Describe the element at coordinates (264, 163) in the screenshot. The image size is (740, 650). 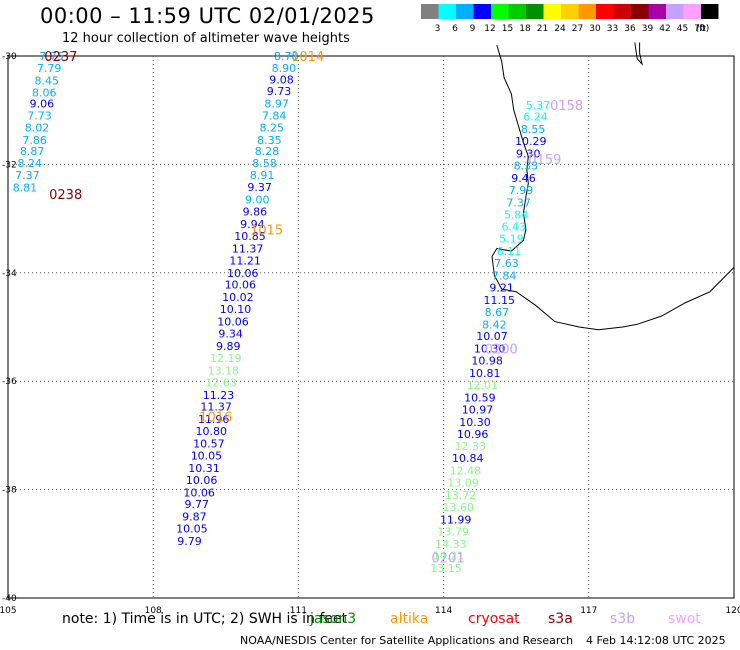
I see `wave-height-value: 8.58` at that location.